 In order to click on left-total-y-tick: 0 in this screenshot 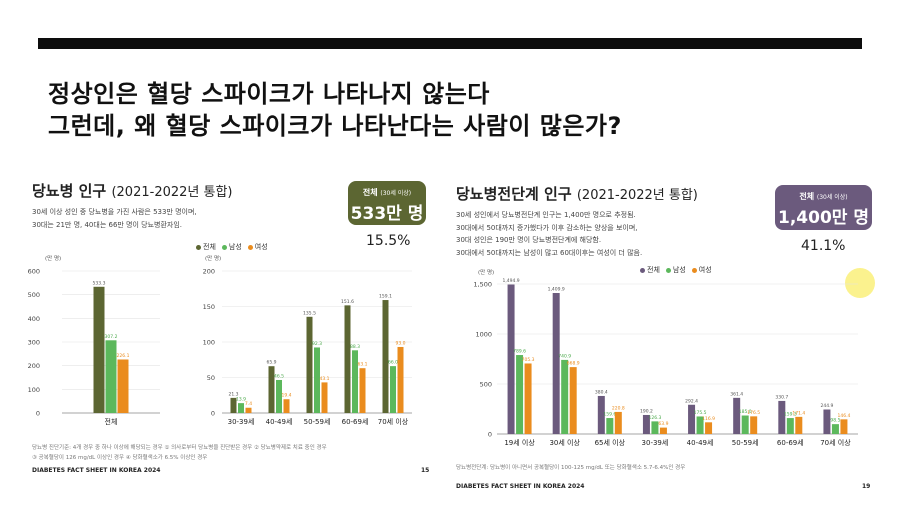, I will do `click(38, 414)`.